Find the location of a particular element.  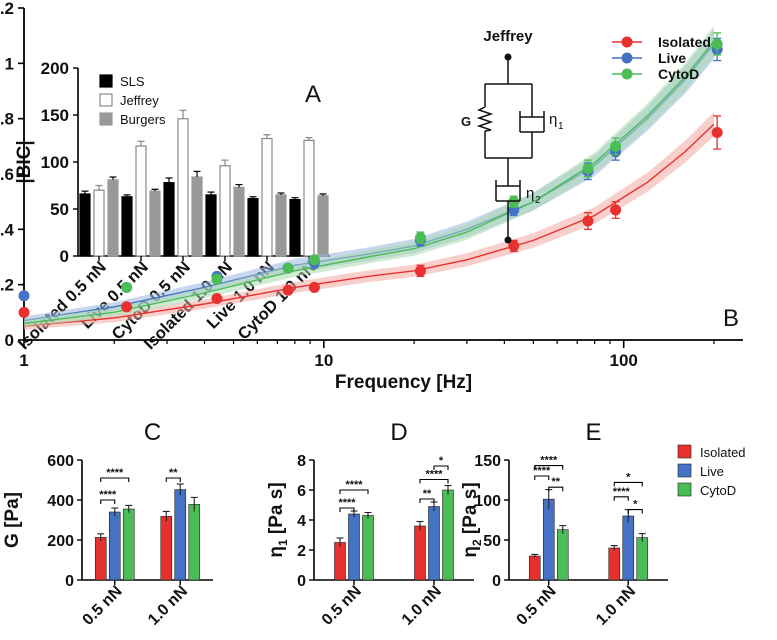

y-tick-label: 0.6 is located at coordinates (7, 174).